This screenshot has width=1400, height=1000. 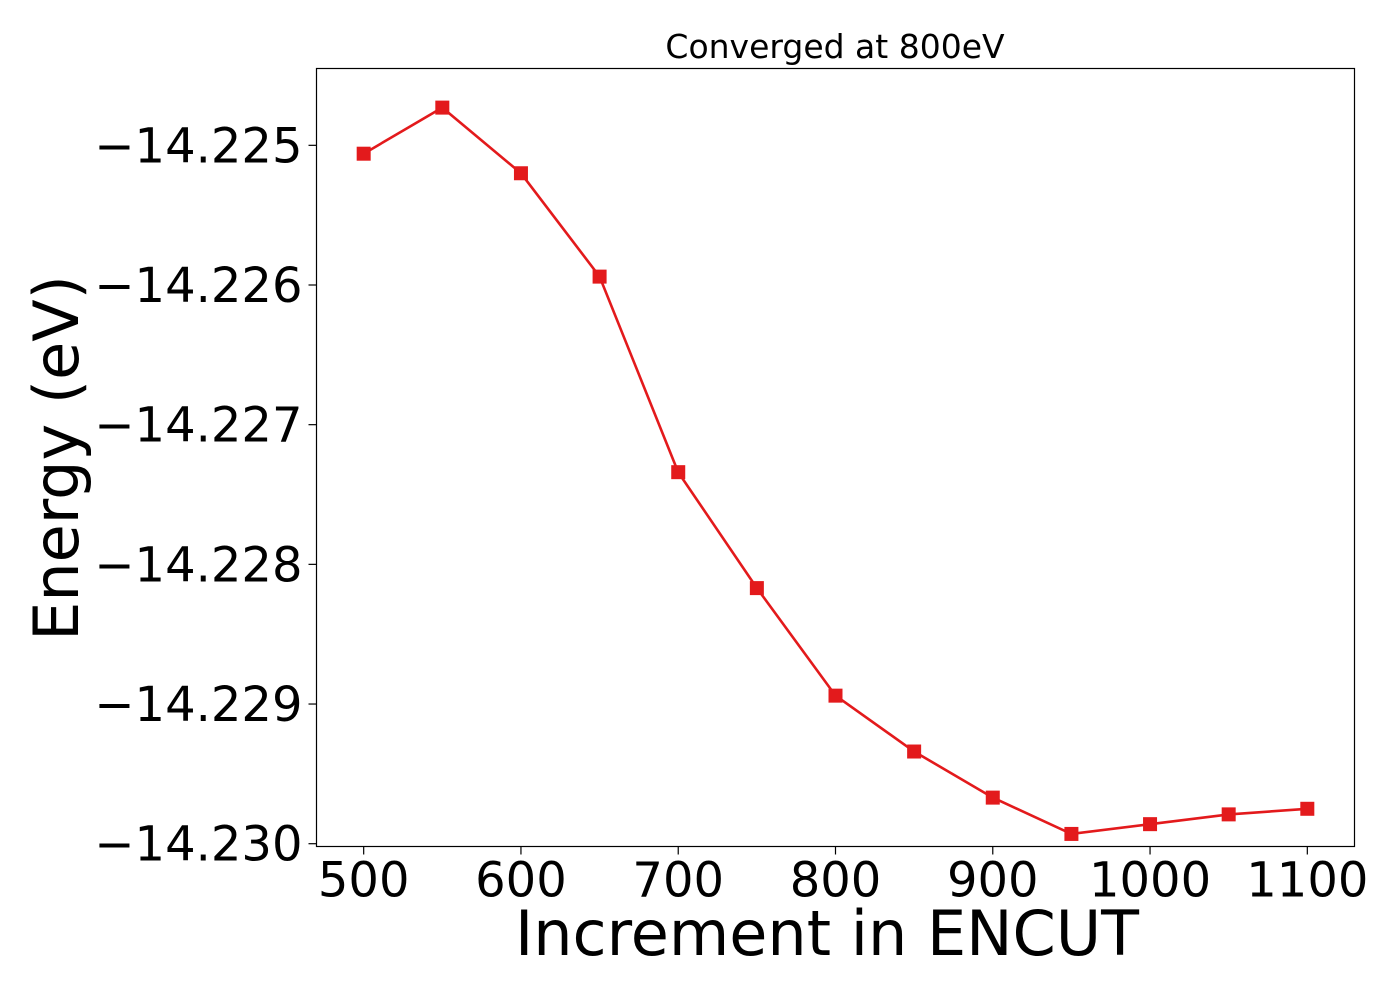 What do you see at coordinates (835, 46) in the screenshot?
I see `chart-title: Converged at 800eV` at bounding box center [835, 46].